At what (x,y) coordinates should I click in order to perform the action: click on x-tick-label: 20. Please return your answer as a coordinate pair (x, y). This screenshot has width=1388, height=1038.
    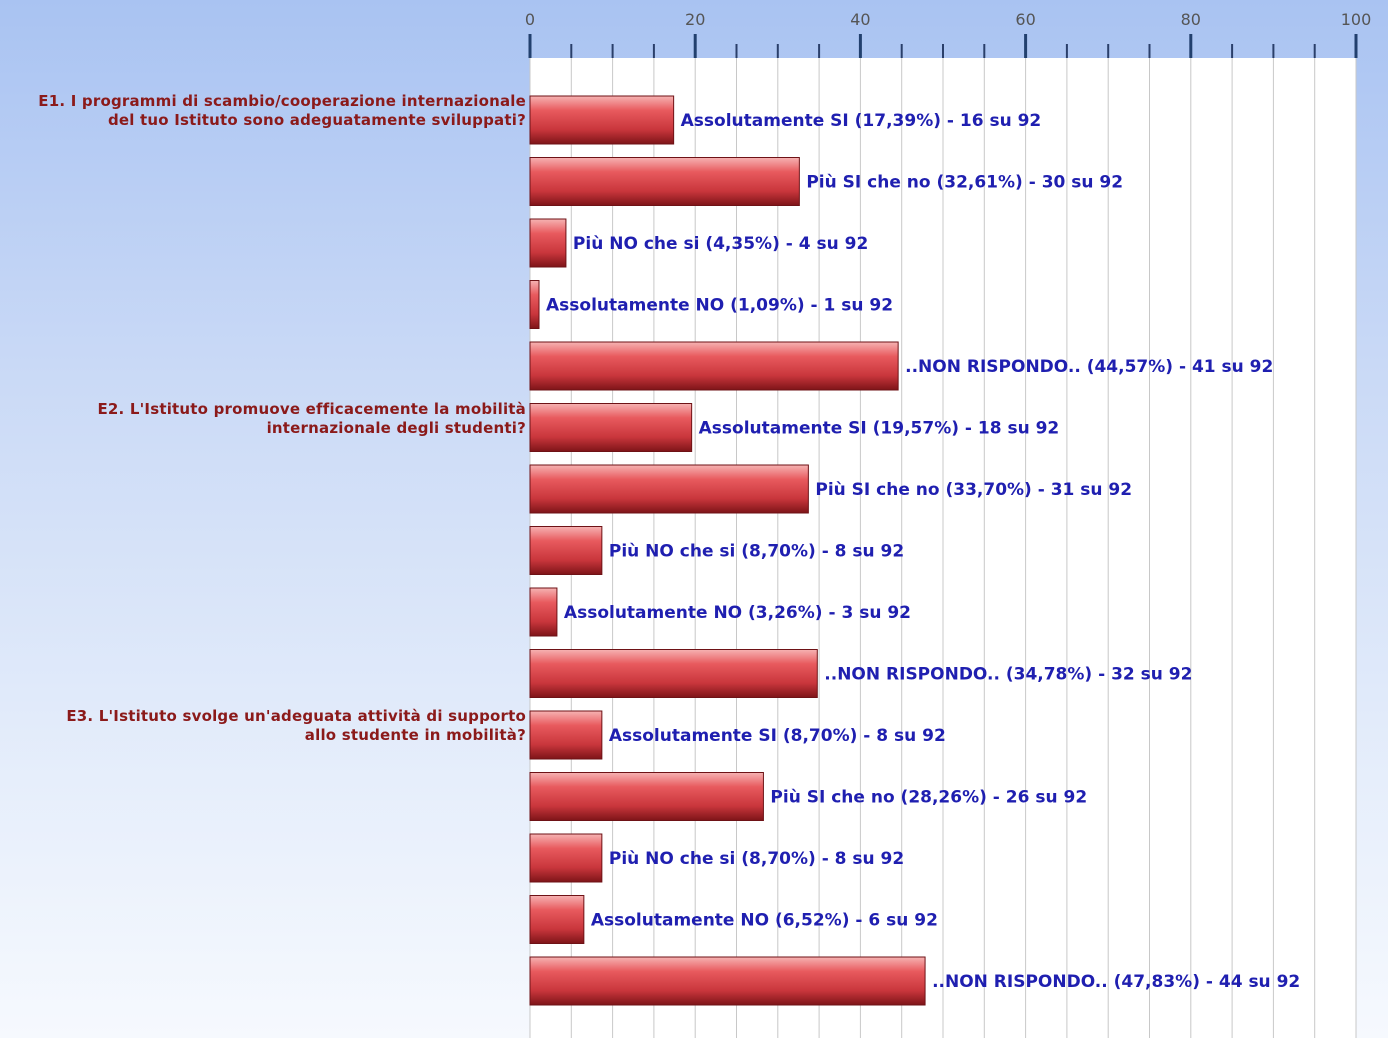
    Looking at the image, I should click on (695, 19).